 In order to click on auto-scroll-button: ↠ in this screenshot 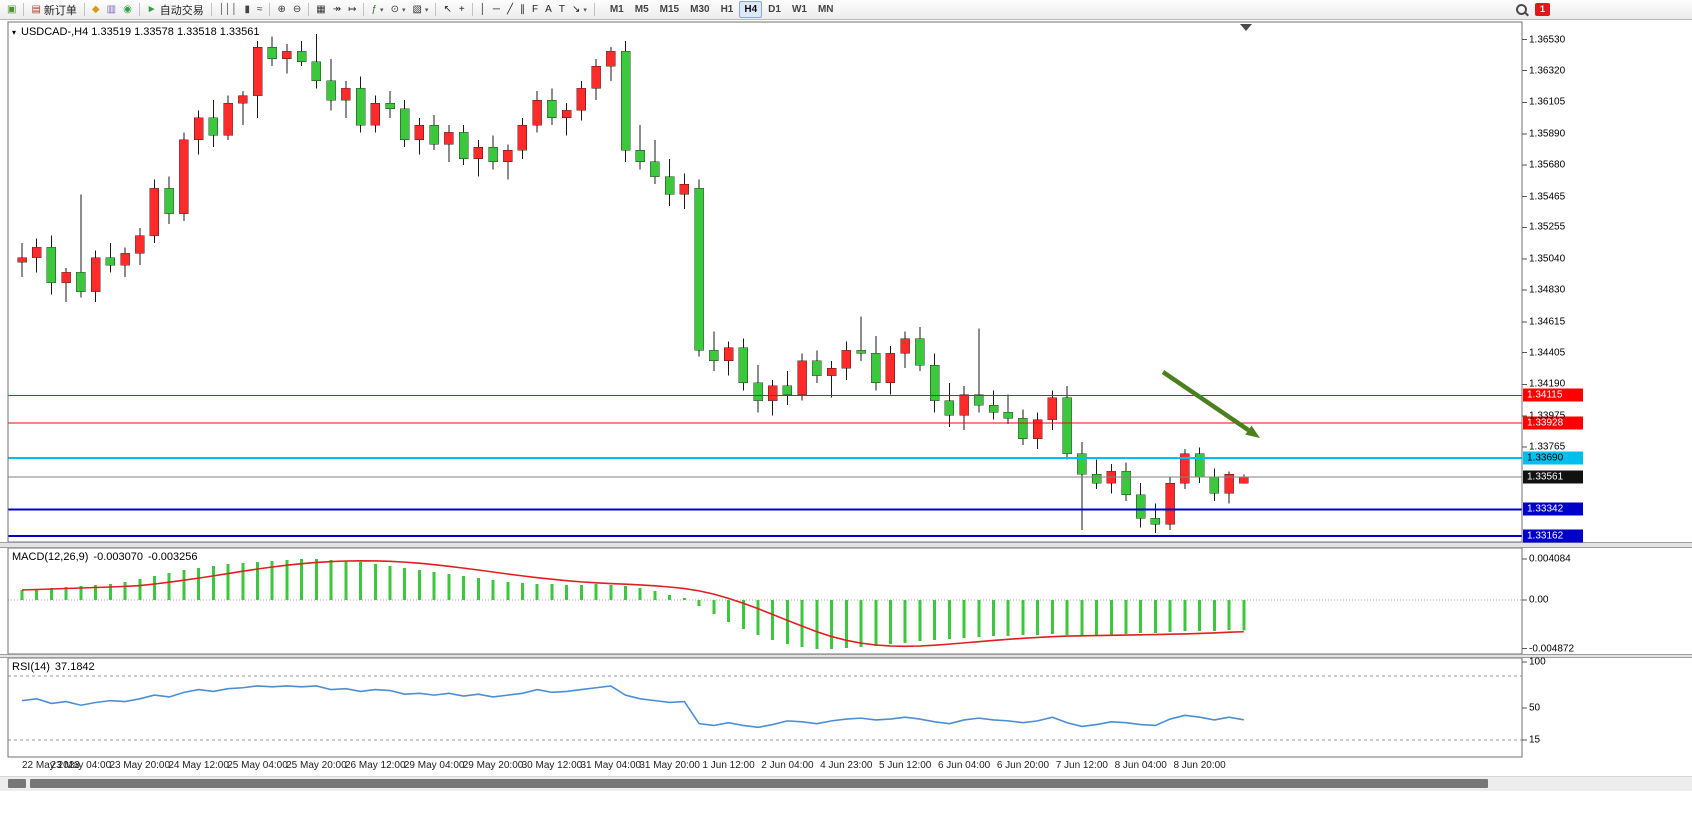, I will do `click(337, 10)`.